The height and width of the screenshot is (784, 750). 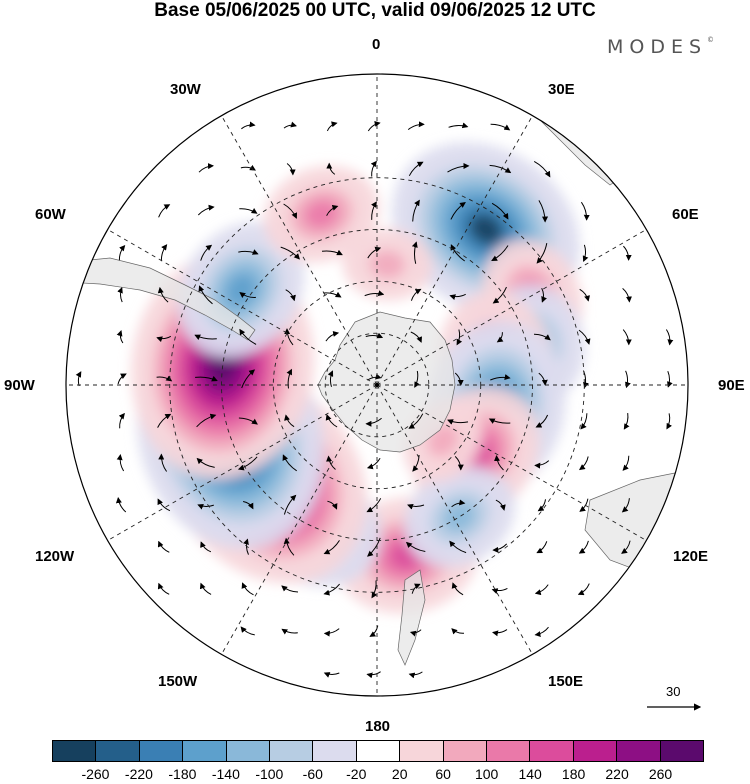 I want to click on colorbar-tick-label: -220, so click(x=138, y=774).